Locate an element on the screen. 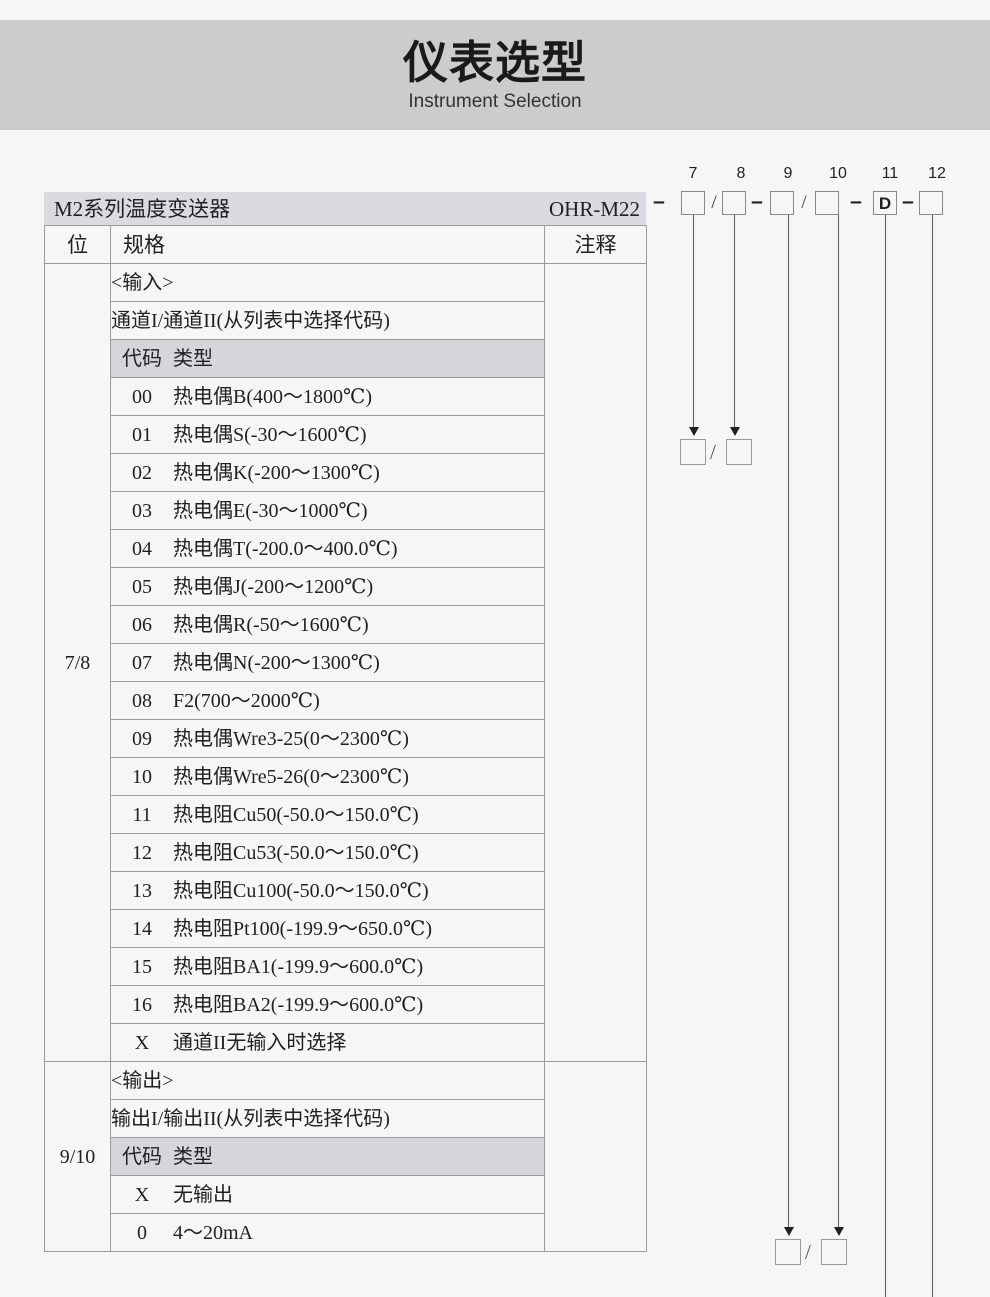 The image size is (990, 1297). row-type: 热电偶S(-30～1600℃) is located at coordinates (270, 434).